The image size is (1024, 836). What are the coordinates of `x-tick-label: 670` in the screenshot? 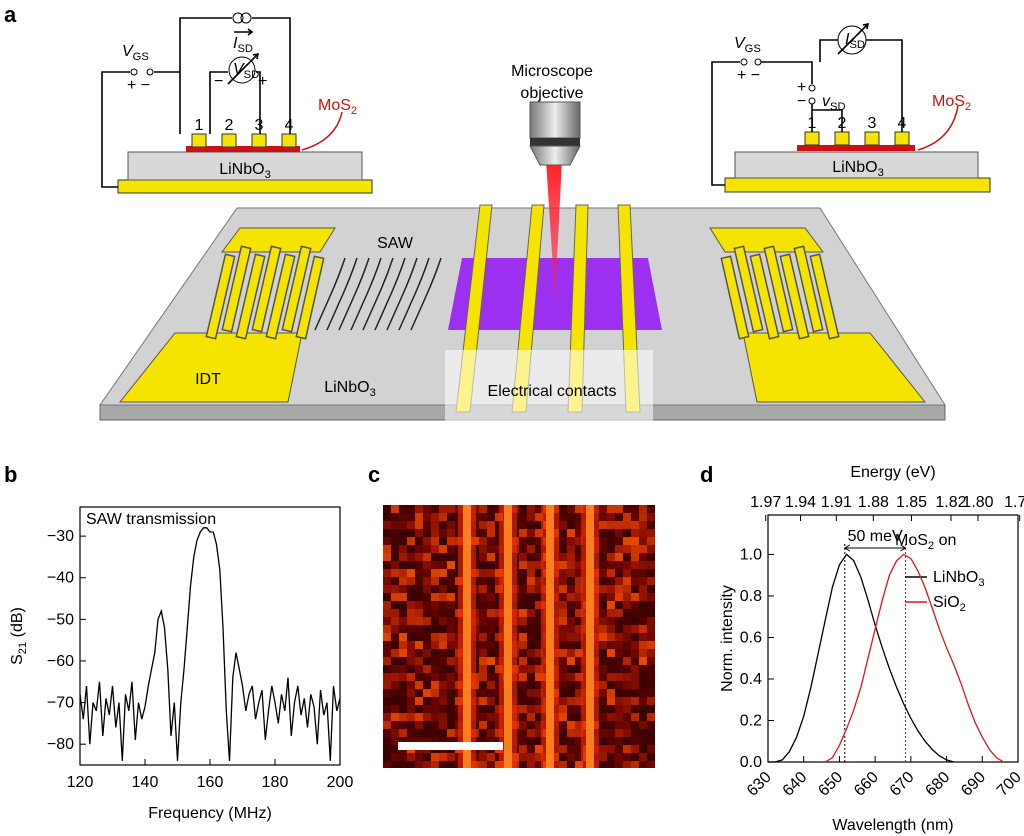 It's located at (902, 784).